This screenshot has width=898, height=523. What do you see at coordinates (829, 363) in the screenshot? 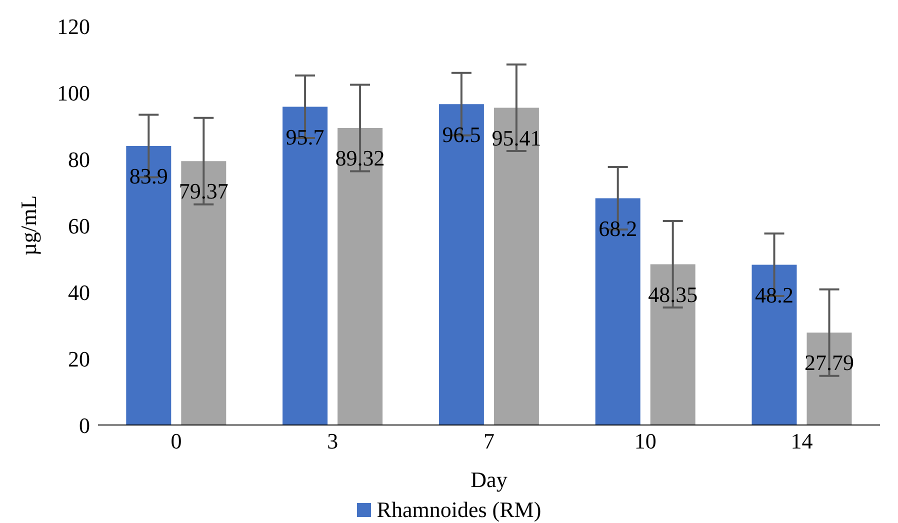
I see `data-label: 27.79` at bounding box center [829, 363].